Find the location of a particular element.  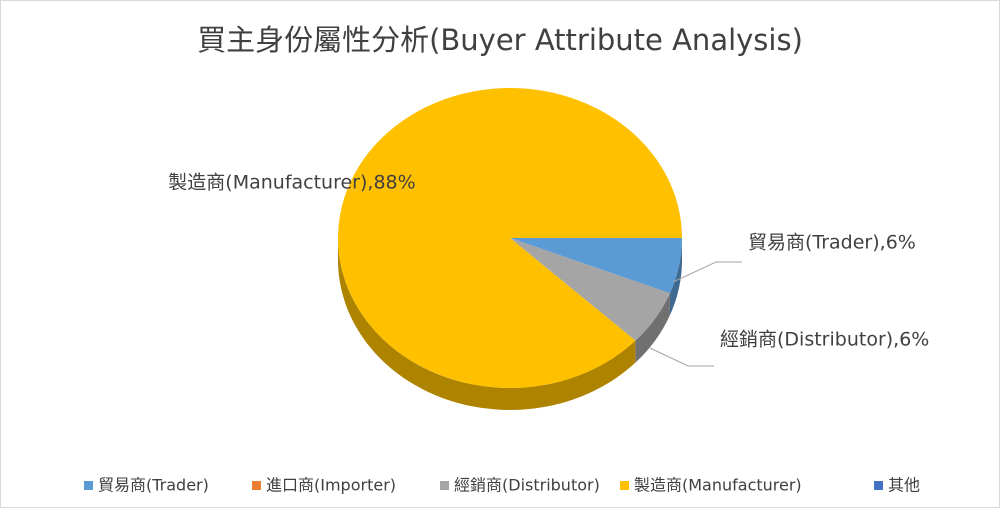

legend-label: 製造商(Manufacturer) is located at coordinates (718, 485).